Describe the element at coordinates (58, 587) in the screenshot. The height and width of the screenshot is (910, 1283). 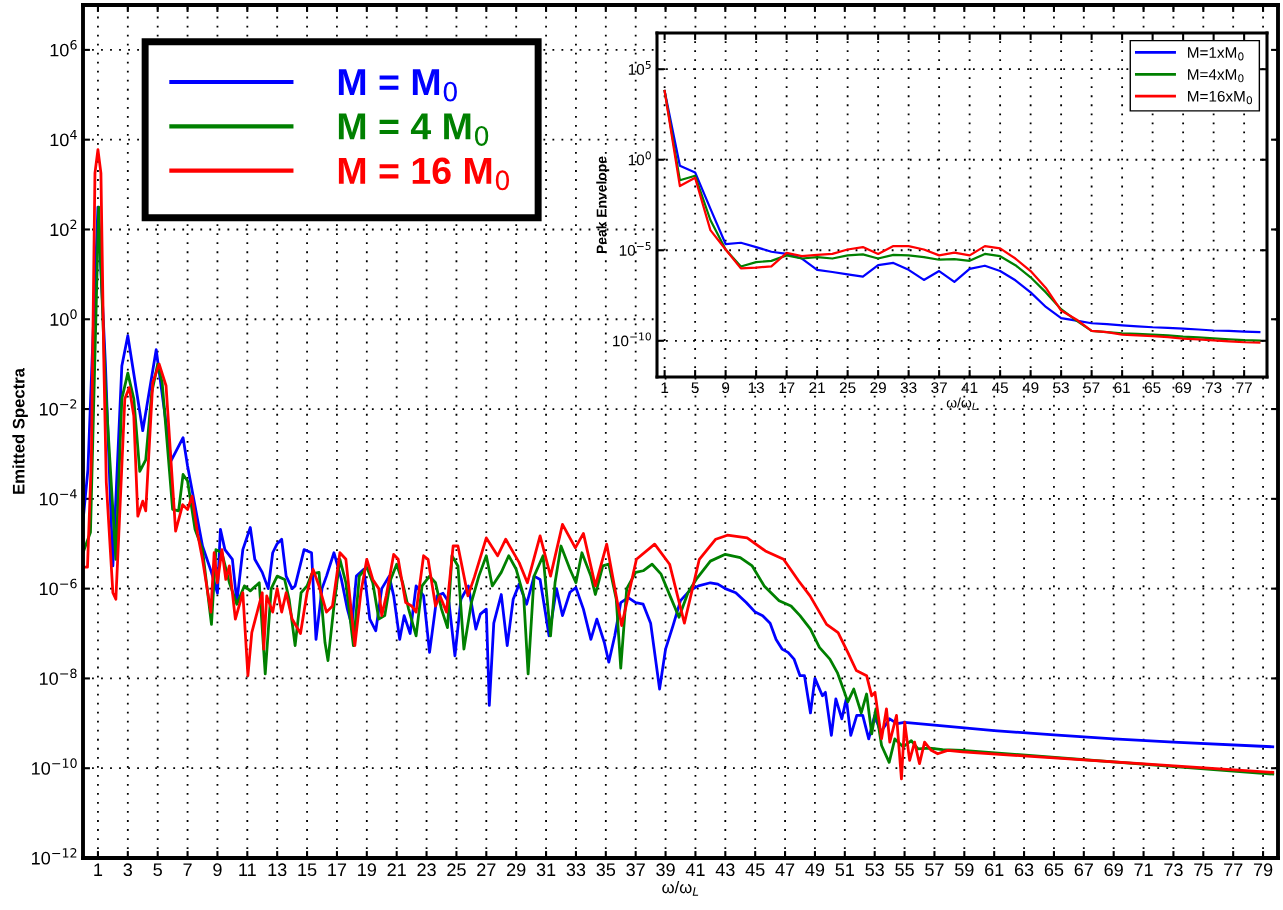
I see `y-tick-label: 10$^{−6}$` at that location.